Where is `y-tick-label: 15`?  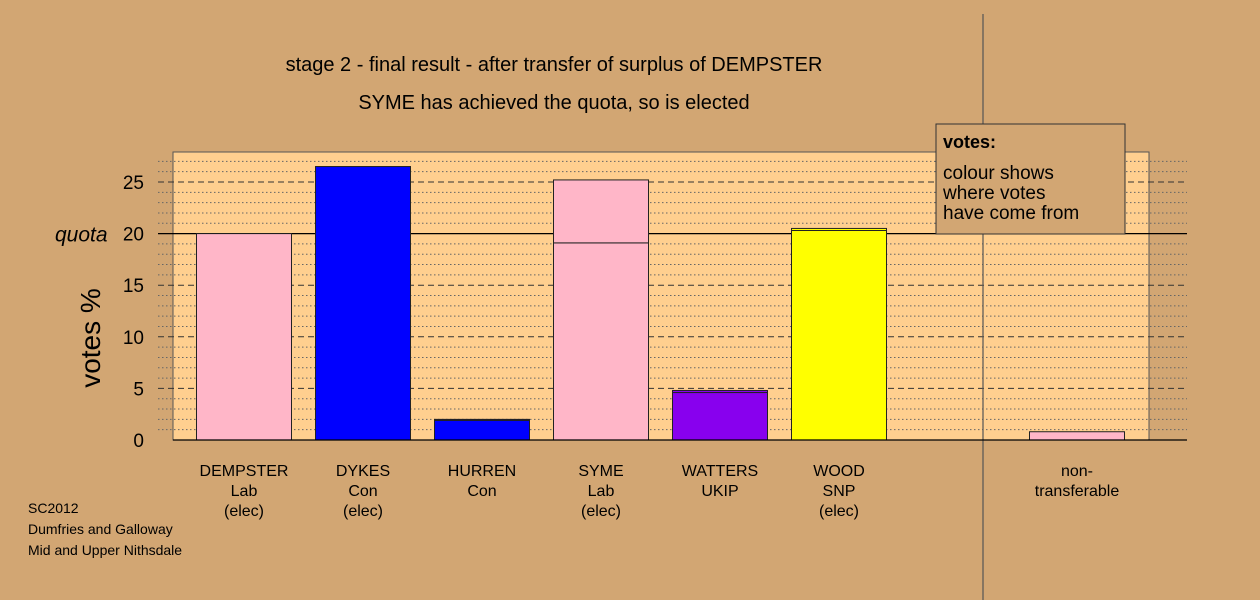
y-tick-label: 15 is located at coordinates (133, 286).